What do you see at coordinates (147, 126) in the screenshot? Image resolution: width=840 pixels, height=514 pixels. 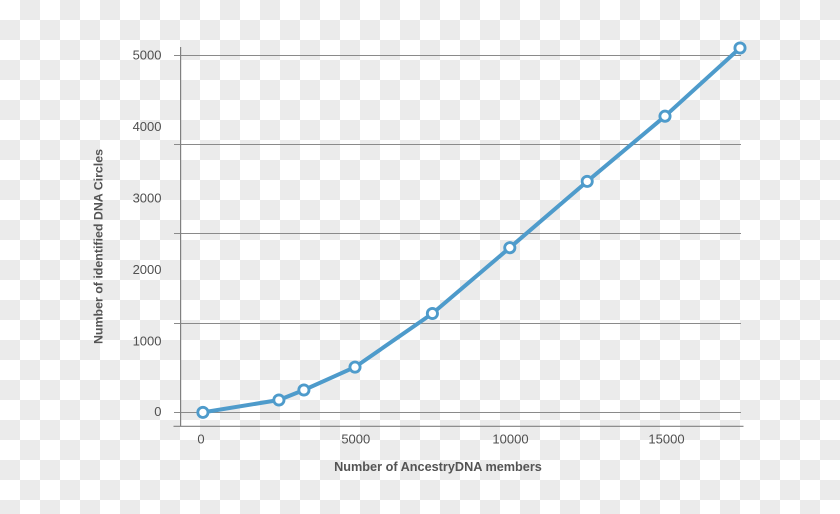 I see `svg-text: 4000` at bounding box center [147, 126].